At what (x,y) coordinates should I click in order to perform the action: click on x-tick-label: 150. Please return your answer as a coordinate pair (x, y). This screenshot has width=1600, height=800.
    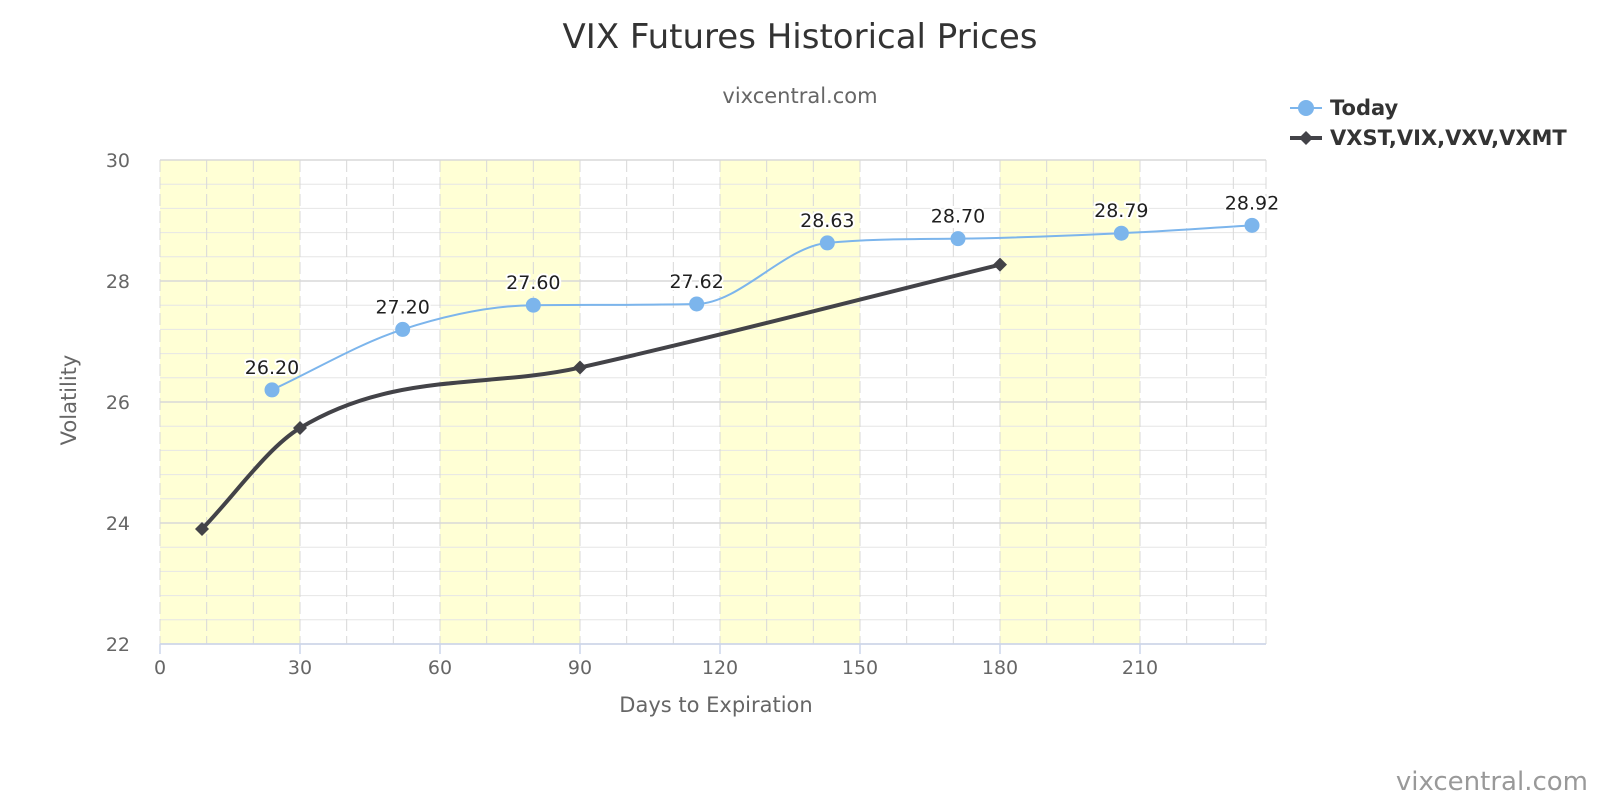
    Looking at the image, I should click on (860, 668).